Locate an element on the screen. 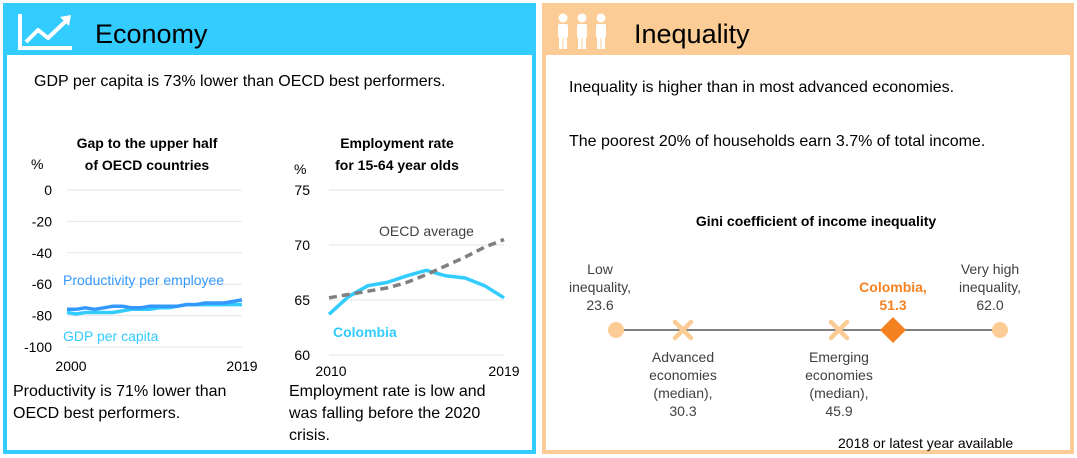  productivity-series-line is located at coordinates (155, 305).